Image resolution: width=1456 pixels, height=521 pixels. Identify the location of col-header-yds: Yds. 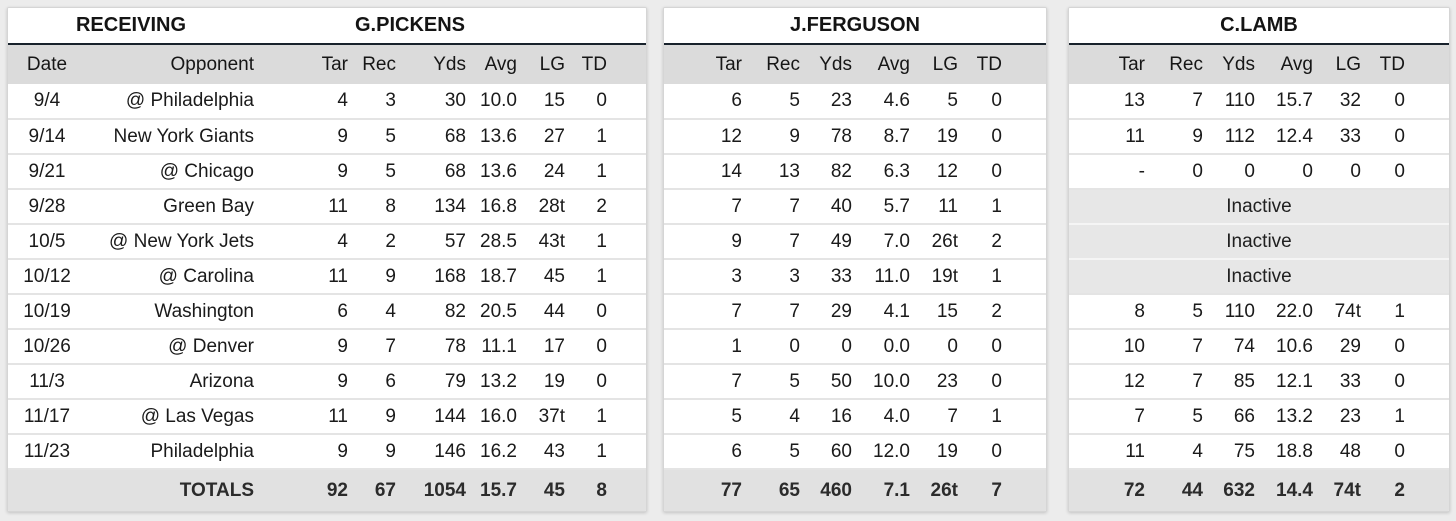
(431, 64).